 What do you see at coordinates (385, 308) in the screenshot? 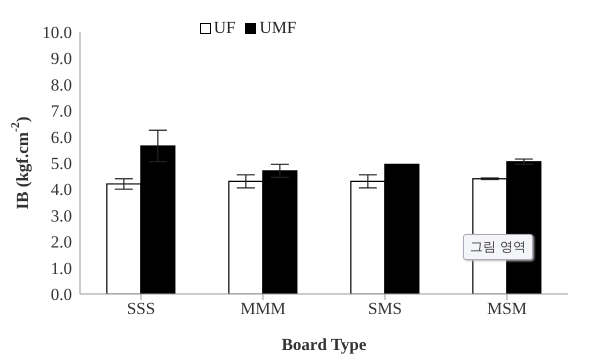
I see `x-tick-label: SMS` at bounding box center [385, 308].